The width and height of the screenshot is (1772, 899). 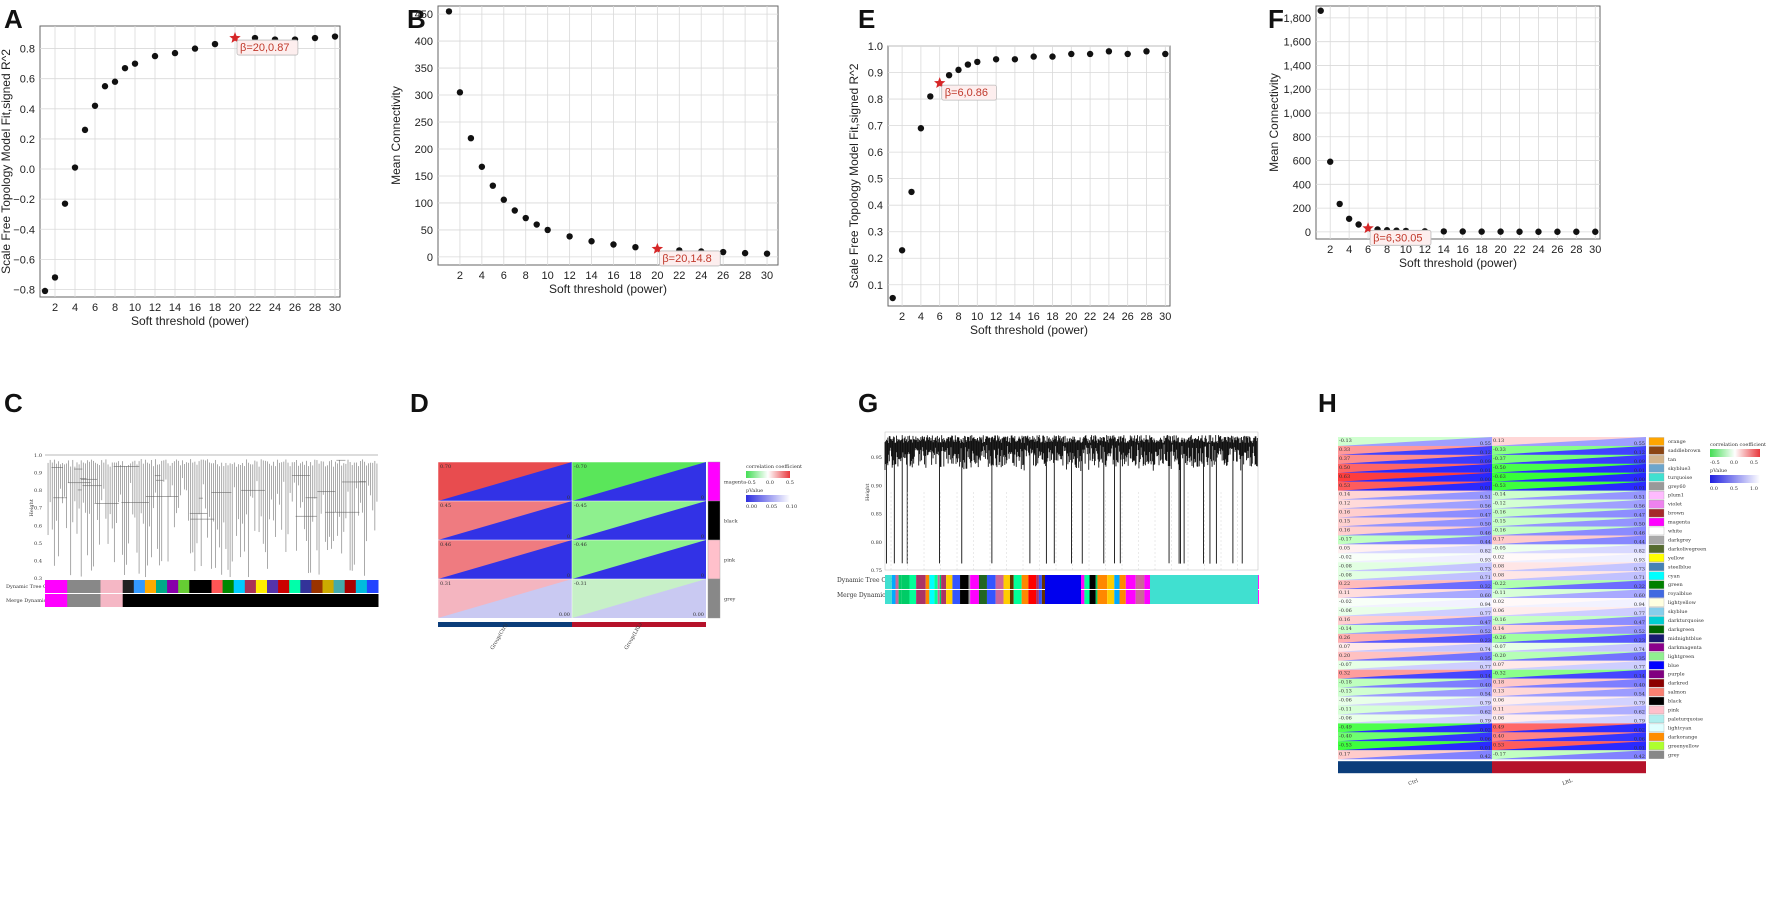 I want to click on x-tick-label: 18, so click(x=635, y=276).